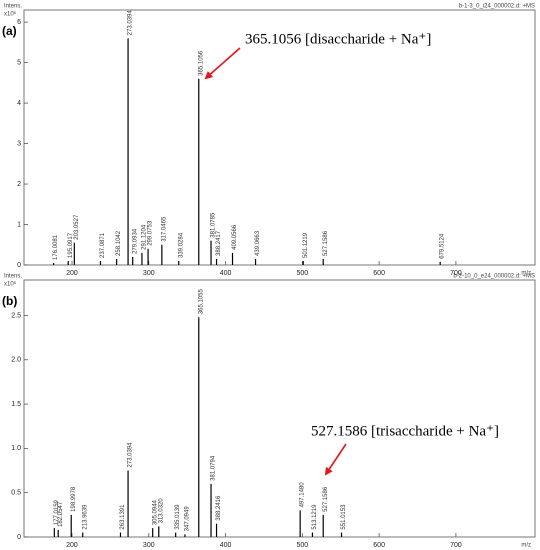 The image size is (540, 550). Describe the element at coordinates (9, 31) in the screenshot. I see `panel-label: (a)` at that location.